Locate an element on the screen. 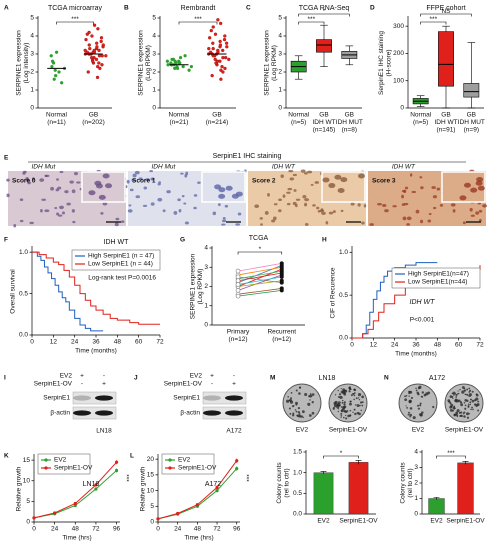 This screenshot has width=488, height=555. legend-label: SerpinE1-OV is located at coordinates (73, 468).